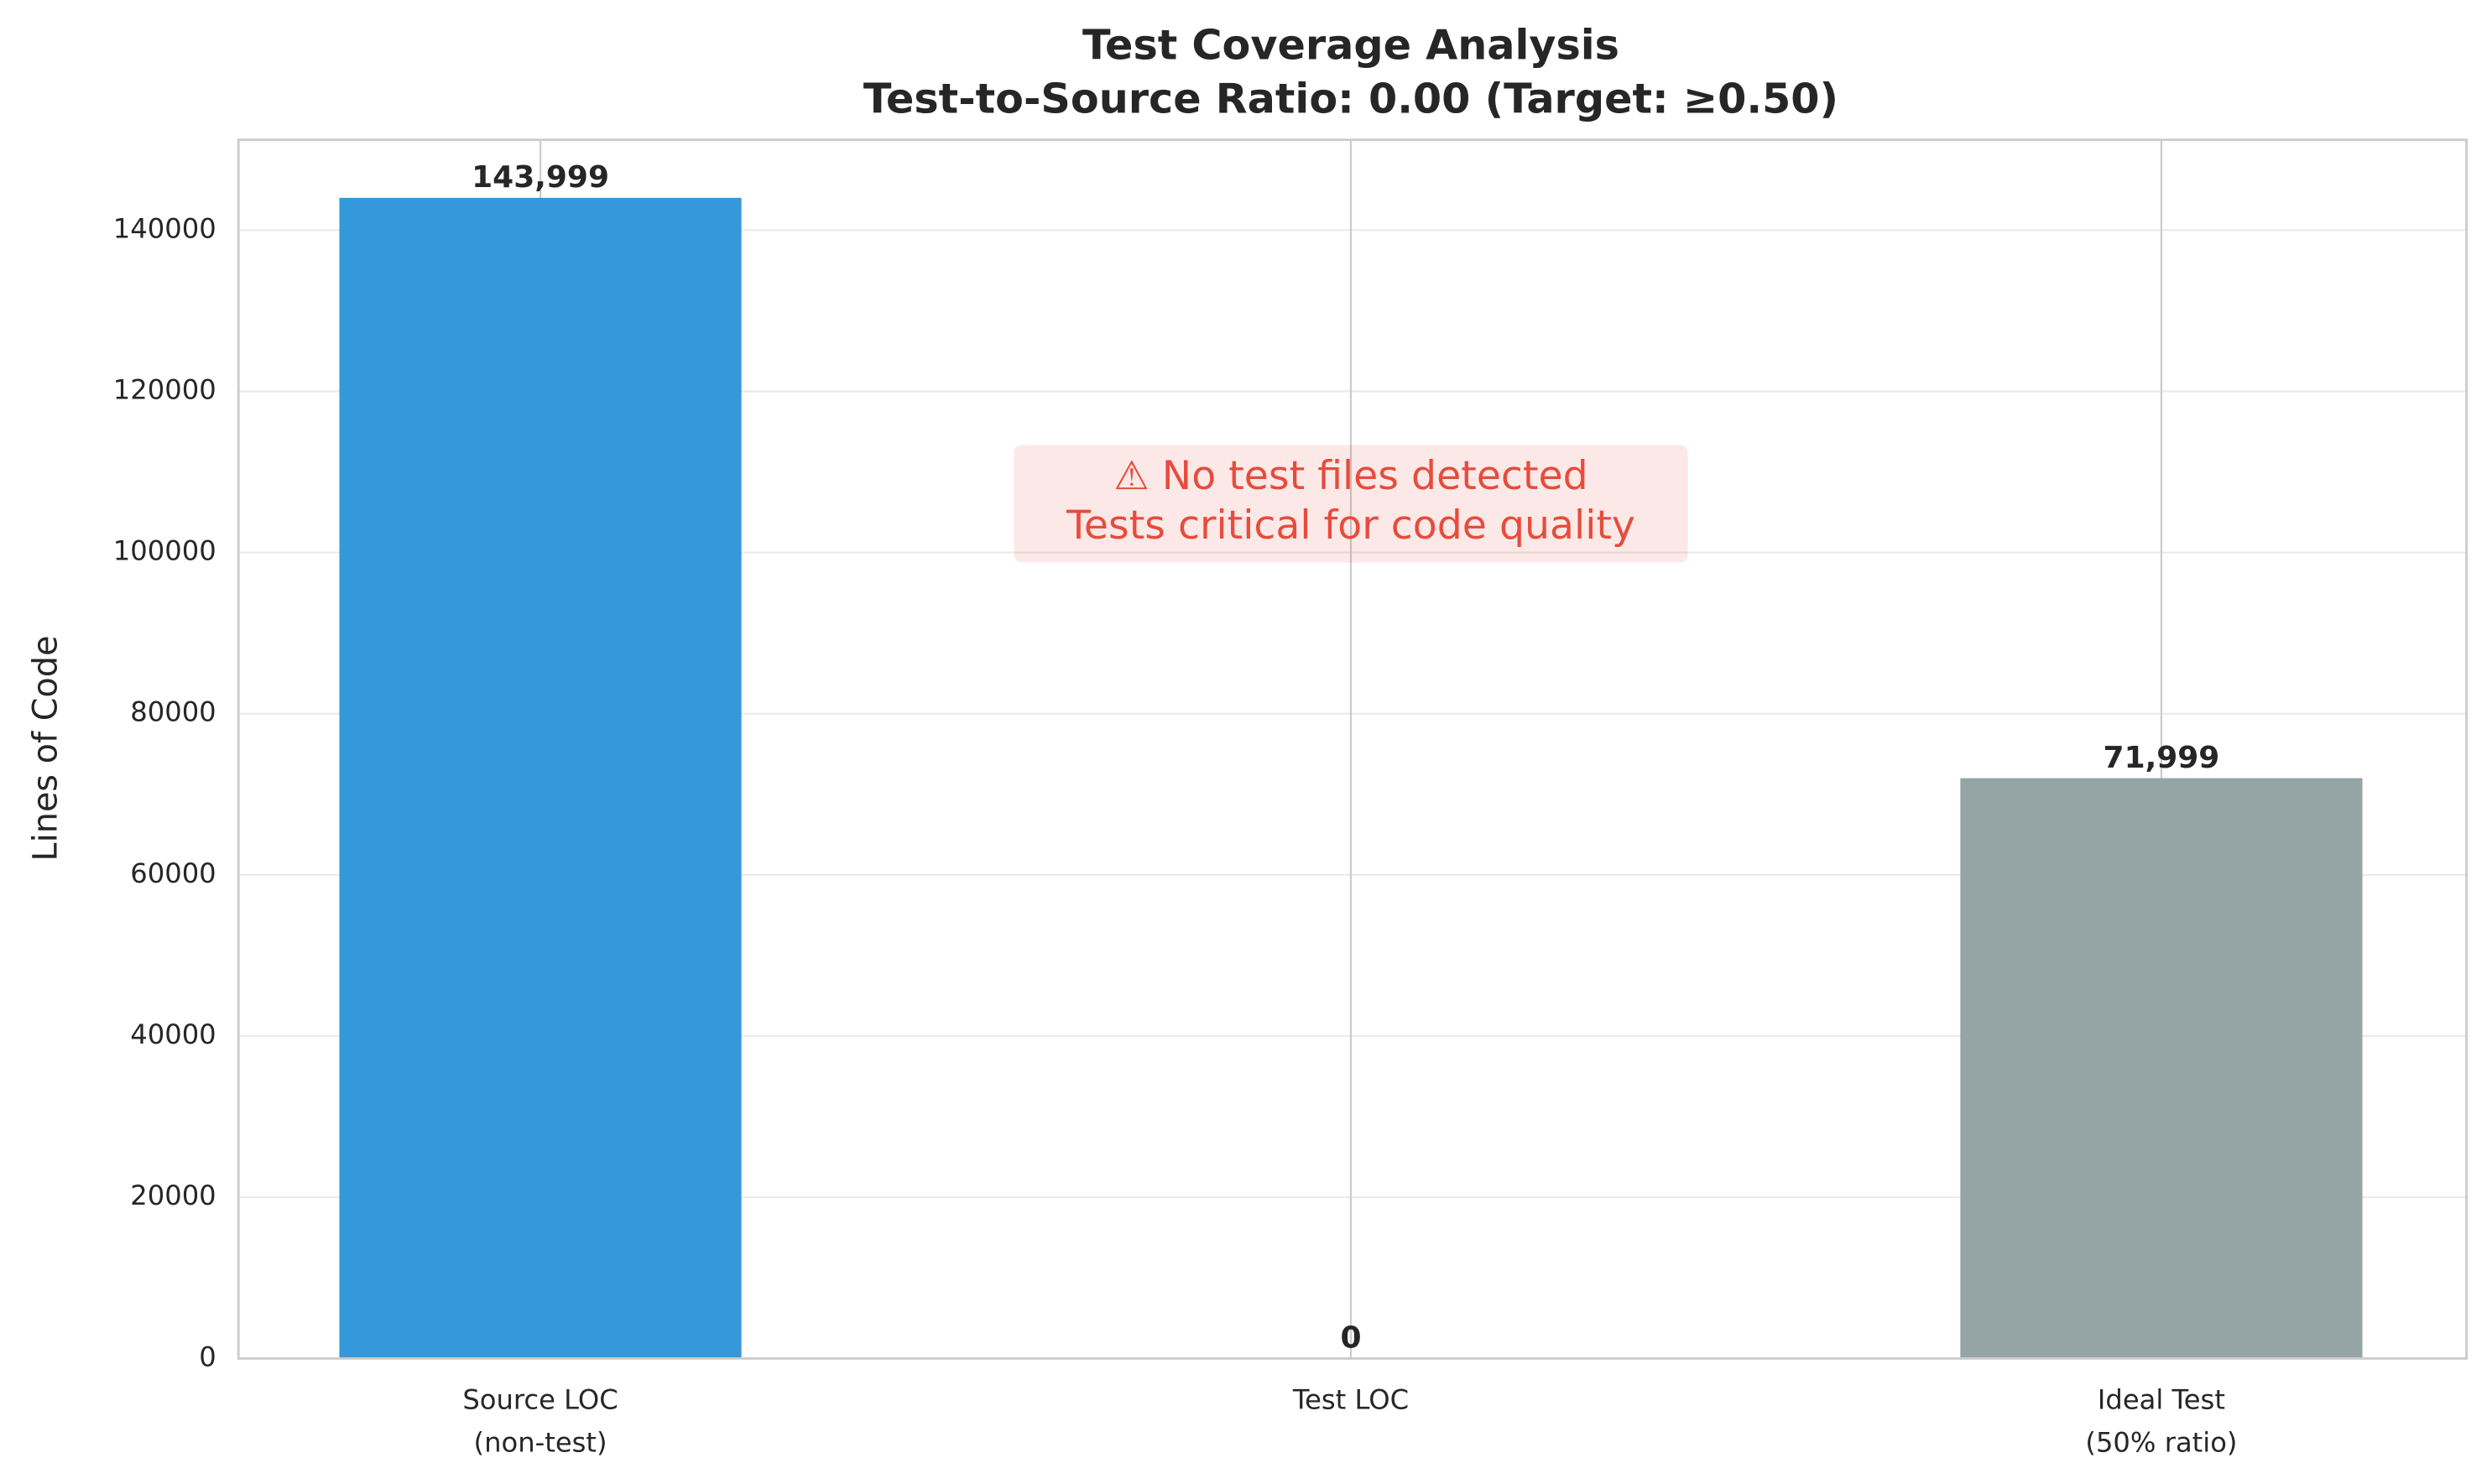  Describe the element at coordinates (1350, 1400) in the screenshot. I see `x-tick-label: Test LOC` at that location.